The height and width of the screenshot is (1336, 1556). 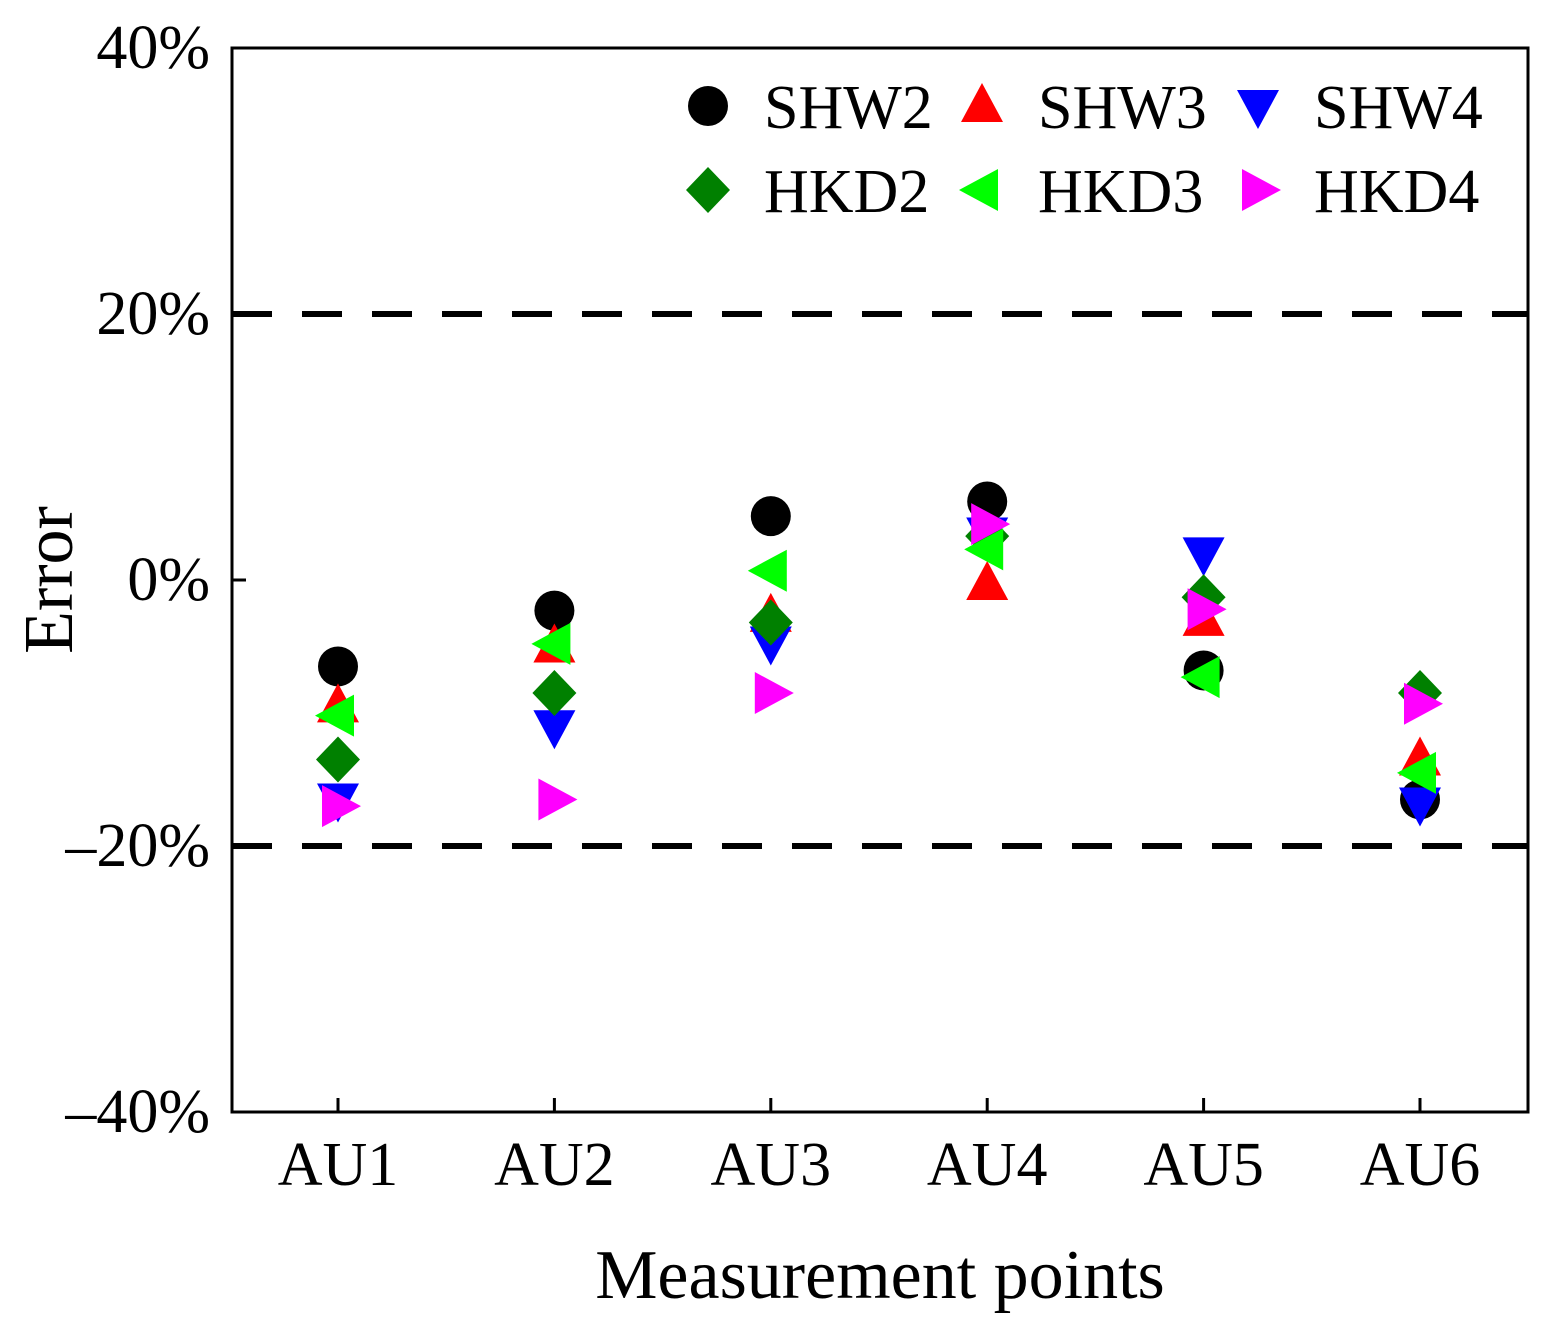 What do you see at coordinates (880, 1275) in the screenshot?
I see `x-axis-label: Measurement points` at bounding box center [880, 1275].